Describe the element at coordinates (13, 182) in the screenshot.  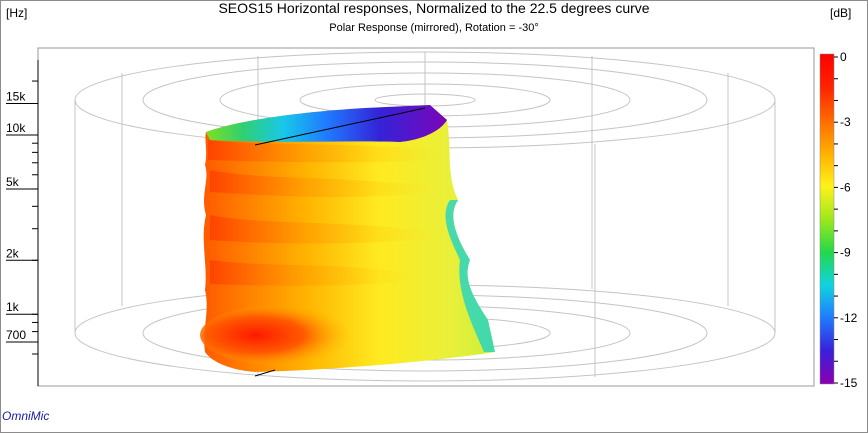
I see `frequency-tick-label: 5k` at that location.